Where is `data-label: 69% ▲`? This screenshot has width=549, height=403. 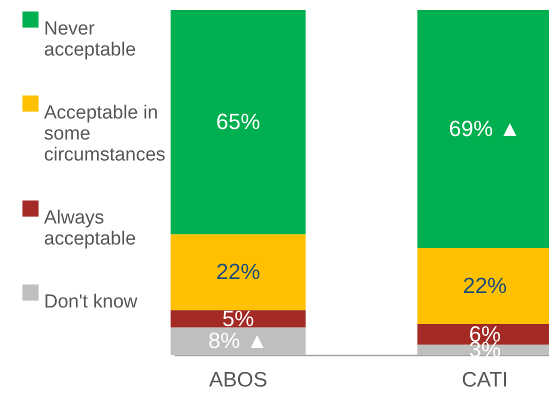
data-label: 69% ▲ is located at coordinates (484, 129).